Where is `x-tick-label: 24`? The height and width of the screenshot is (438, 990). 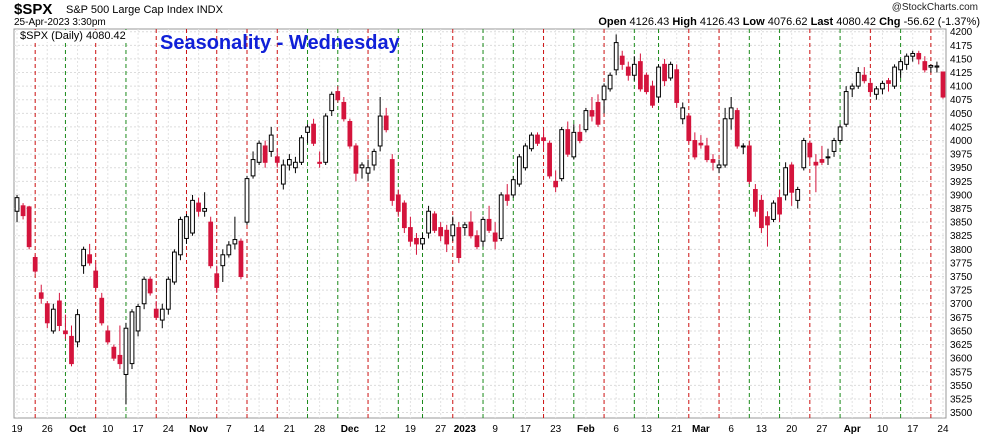
x-tick-label: 24 is located at coordinates (169, 429).